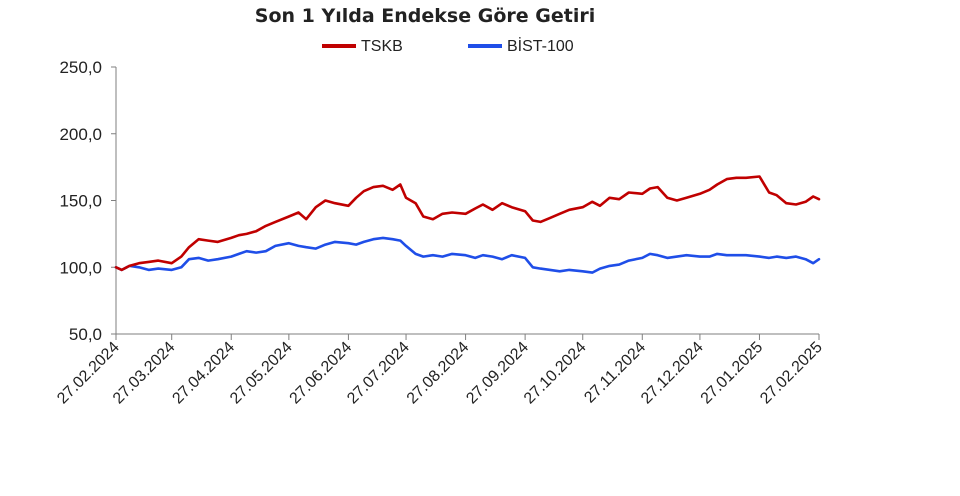  I want to click on y-axis: 50,0 100,0 150,0 200,0 250,0, so click(88, 201).